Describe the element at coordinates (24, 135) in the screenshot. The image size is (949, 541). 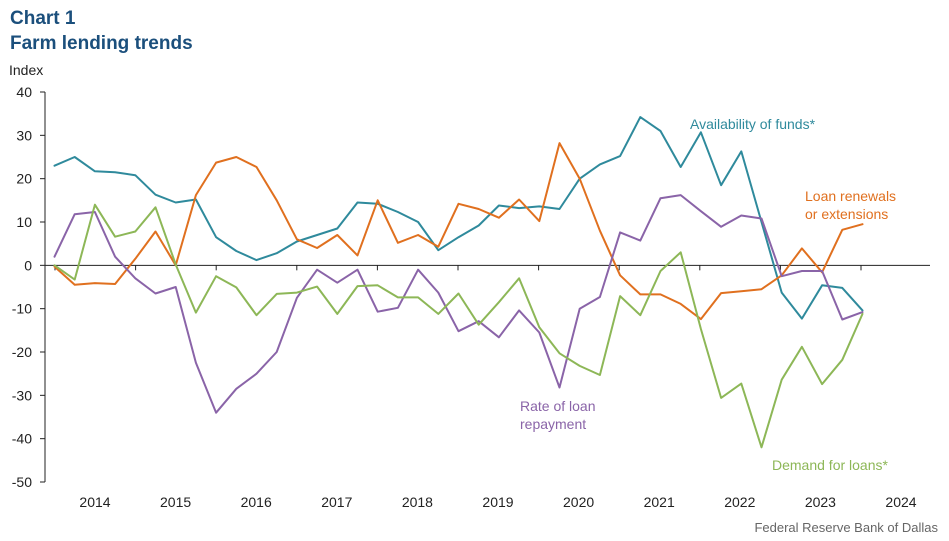
I see `y-tick-label: 30` at that location.